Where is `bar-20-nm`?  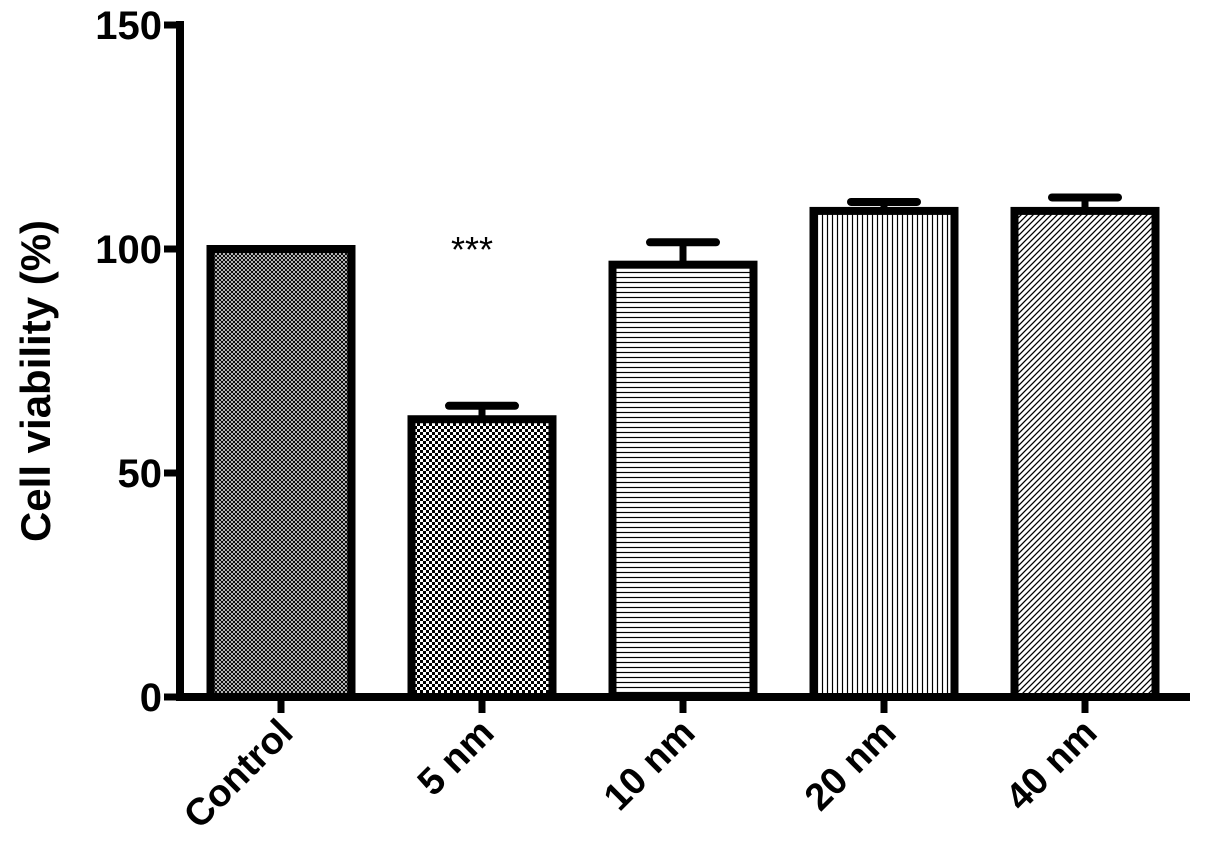 bar-20-nm is located at coordinates (884, 453).